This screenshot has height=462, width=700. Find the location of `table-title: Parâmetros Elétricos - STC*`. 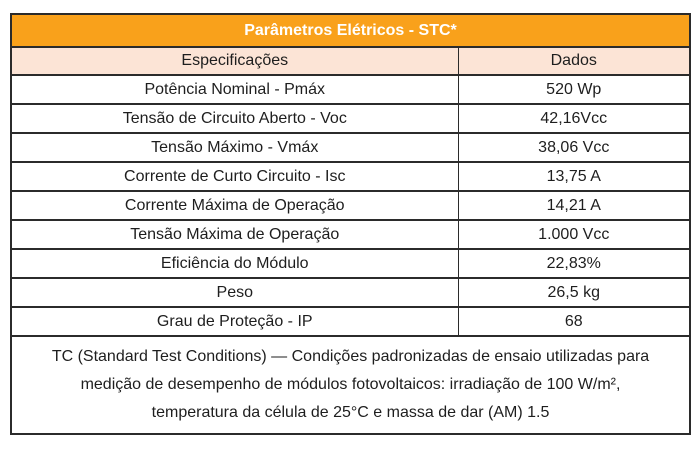

table-title: Parâmetros Elétricos - STC* is located at coordinates (350, 30).